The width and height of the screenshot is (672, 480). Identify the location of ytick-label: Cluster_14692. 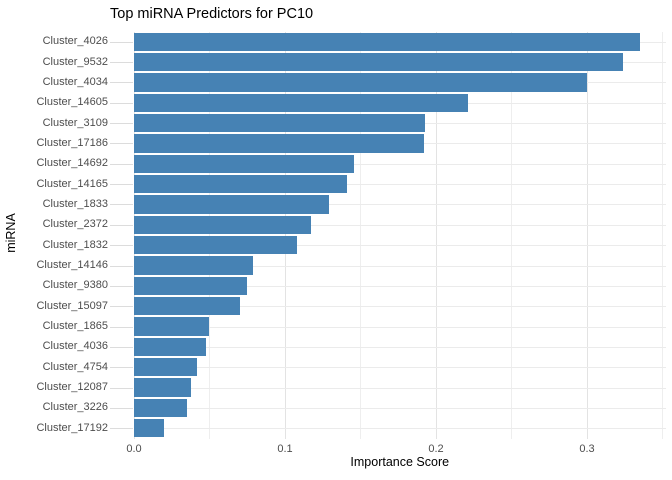
(72, 163).